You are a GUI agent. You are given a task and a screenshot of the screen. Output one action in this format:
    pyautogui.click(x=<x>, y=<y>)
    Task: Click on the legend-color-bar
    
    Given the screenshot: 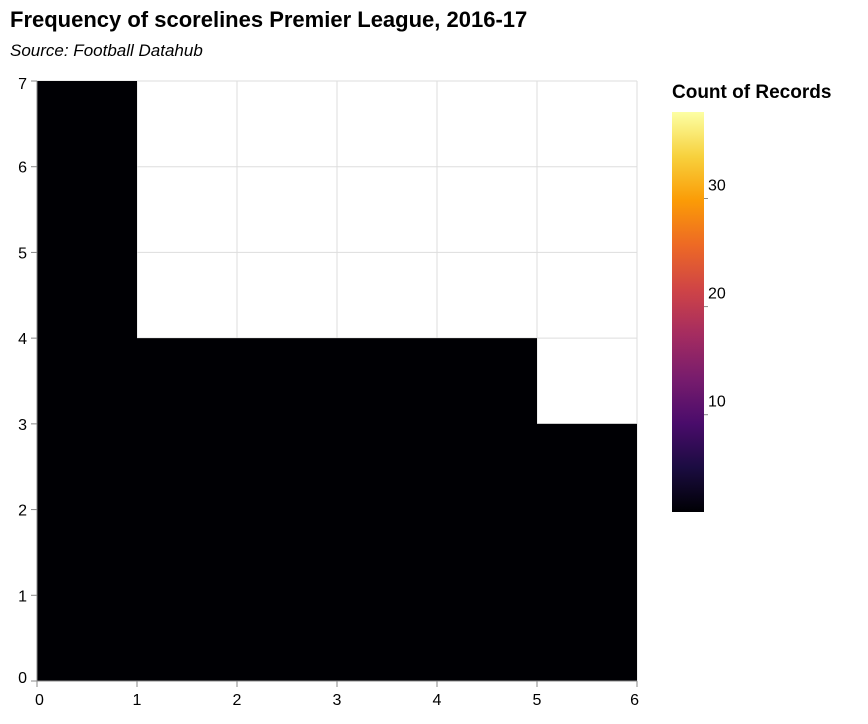 What is the action you would take?
    pyautogui.click(x=688, y=312)
    